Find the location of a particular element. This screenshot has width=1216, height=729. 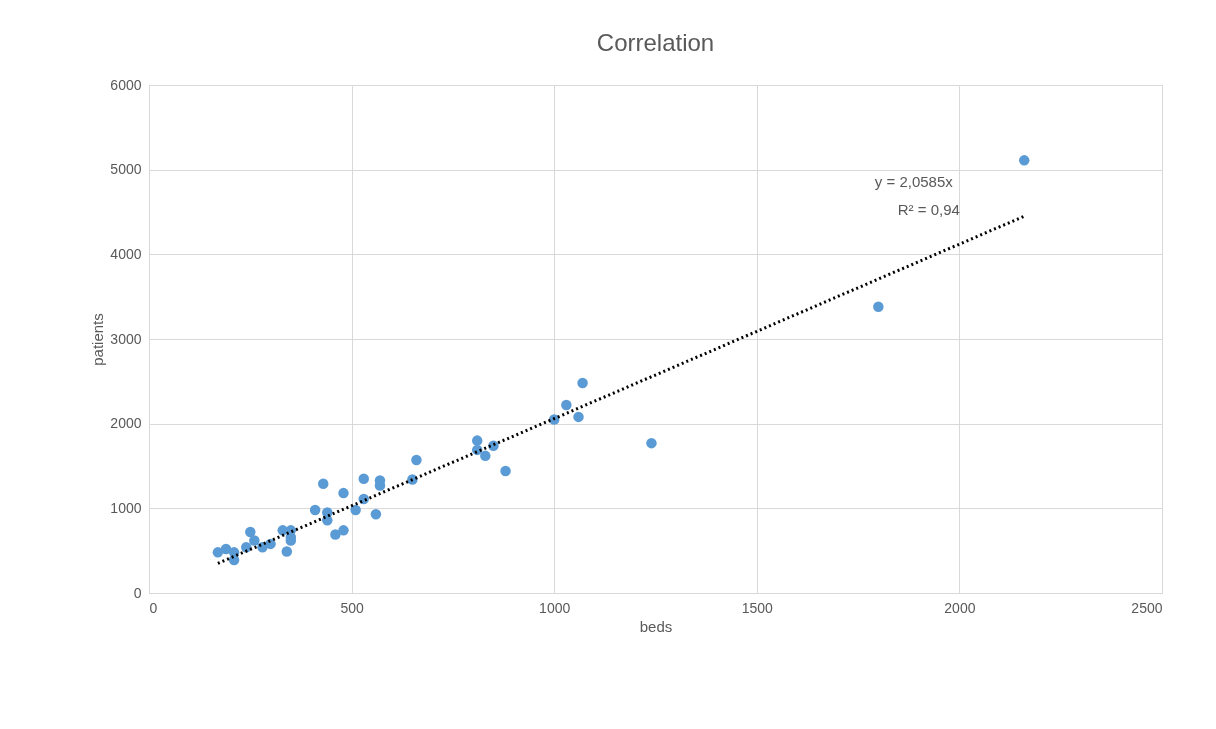

y-tick-label: 1000 is located at coordinates (126, 507).